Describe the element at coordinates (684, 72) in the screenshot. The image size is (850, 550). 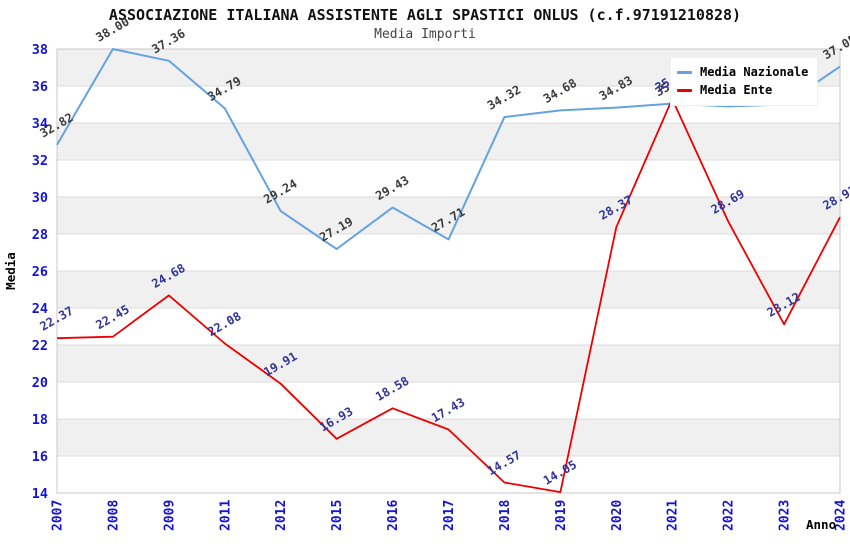
I see `media-nazionale-line-swatch` at that location.